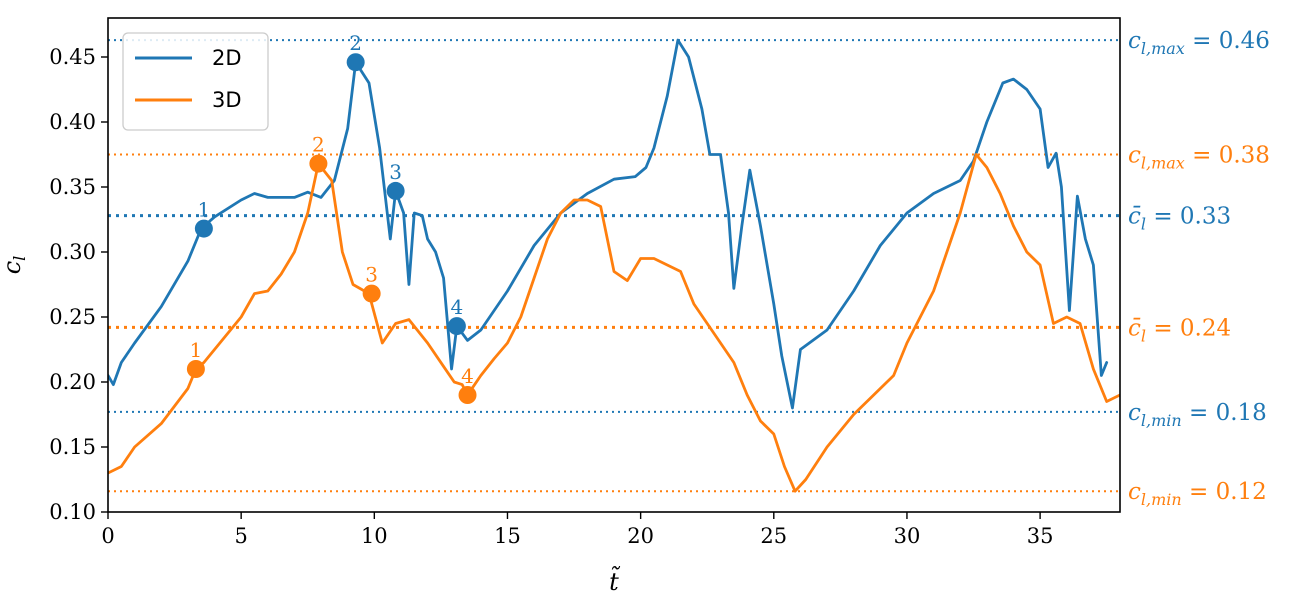 The width and height of the screenshot is (1303, 602). What do you see at coordinates (72, 382) in the screenshot?
I see `y-tick-label: 0.20` at bounding box center [72, 382].